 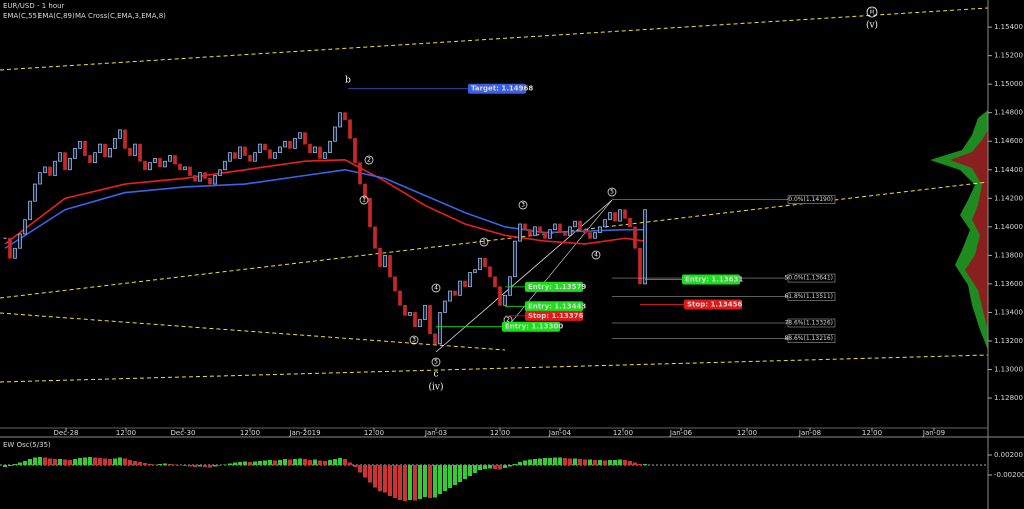 I want to click on y-tick-label: 1.13800, so click(x=1008, y=255).